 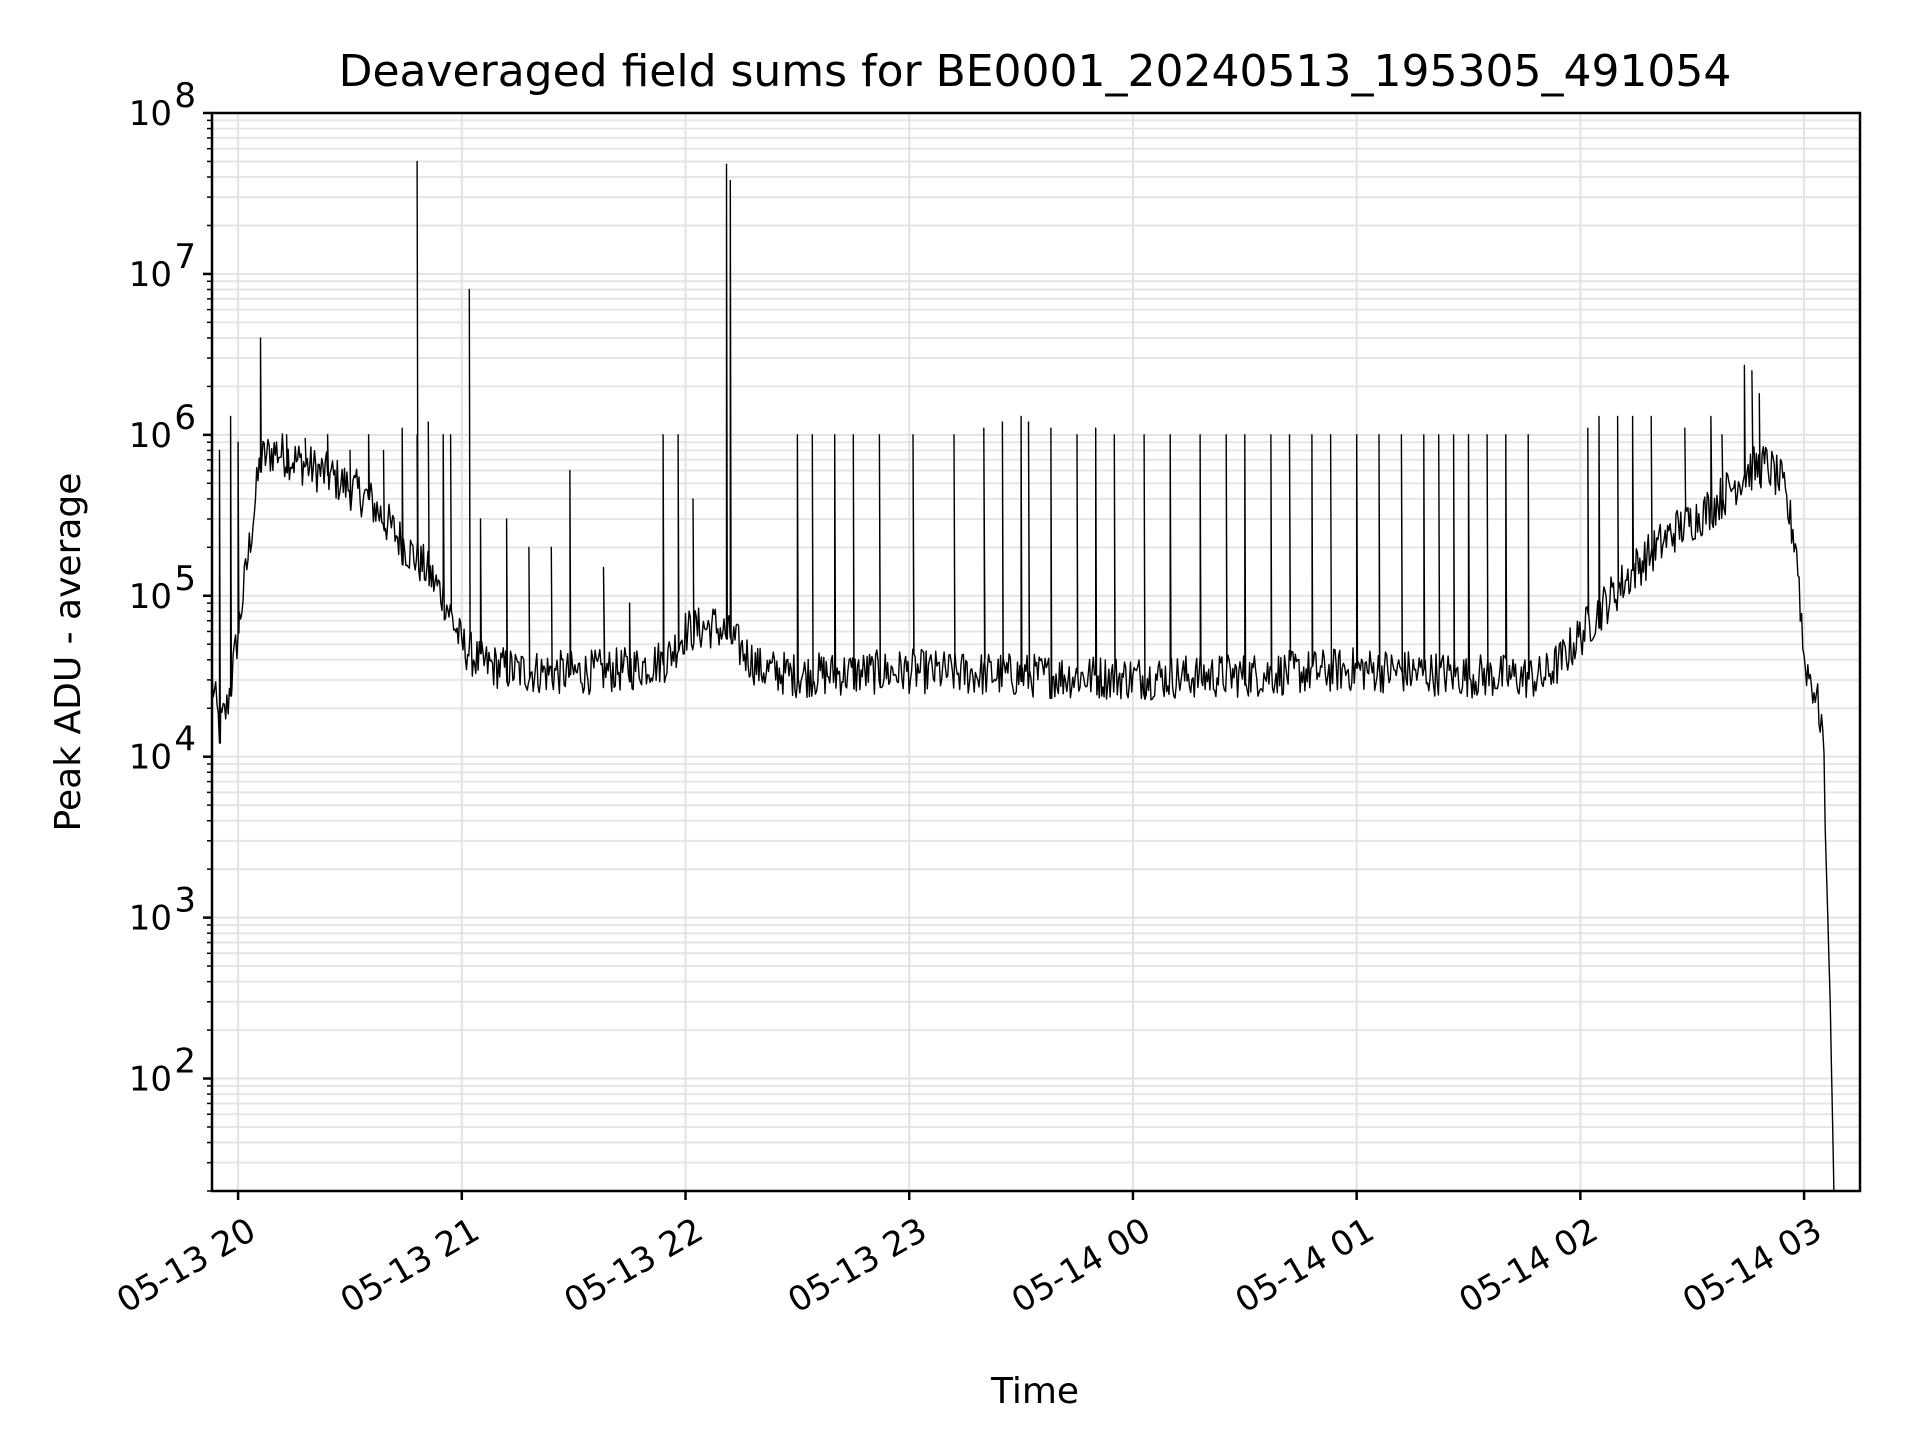 What do you see at coordinates (857, 1265) in the screenshot?
I see `x-tick-label: 05-13 23` at bounding box center [857, 1265].